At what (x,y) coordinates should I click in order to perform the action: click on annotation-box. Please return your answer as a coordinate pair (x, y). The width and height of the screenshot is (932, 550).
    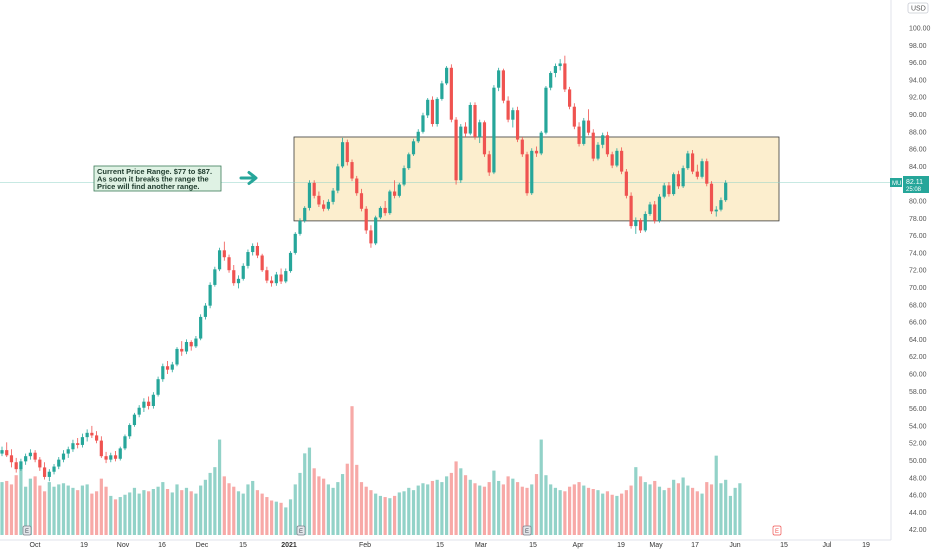
    Looking at the image, I should click on (157, 178).